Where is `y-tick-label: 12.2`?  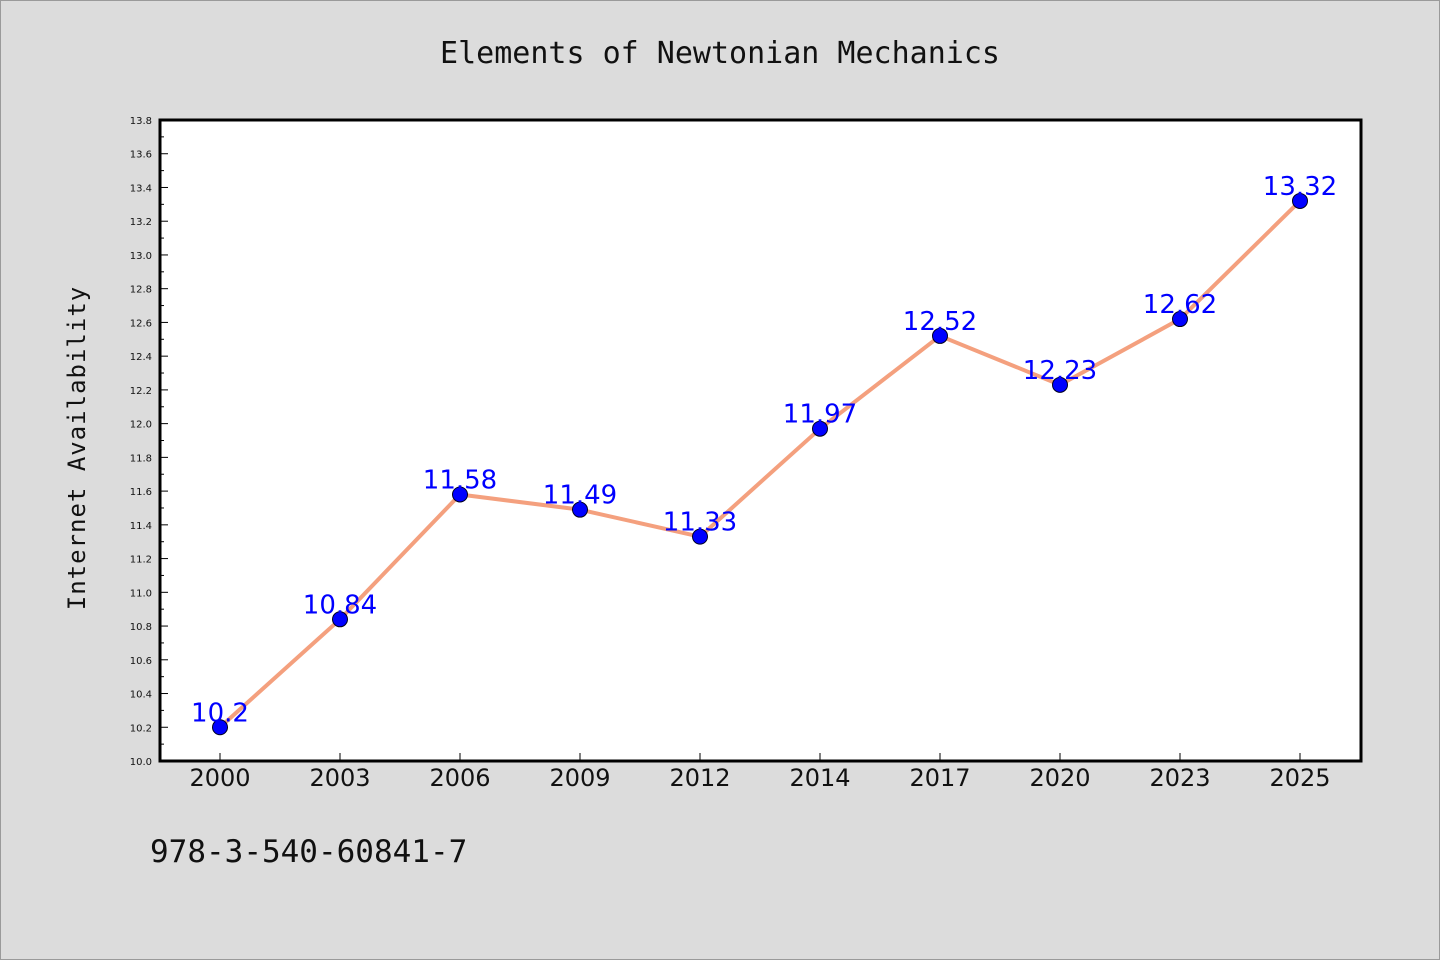
y-tick-label: 12.2 is located at coordinates (141, 391).